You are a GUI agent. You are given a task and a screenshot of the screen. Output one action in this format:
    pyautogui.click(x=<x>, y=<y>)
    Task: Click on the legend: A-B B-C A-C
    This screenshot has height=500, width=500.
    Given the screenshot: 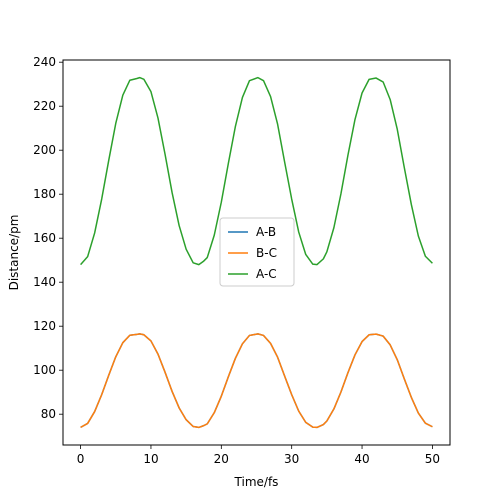 What is the action you would take?
    pyautogui.click(x=257, y=252)
    